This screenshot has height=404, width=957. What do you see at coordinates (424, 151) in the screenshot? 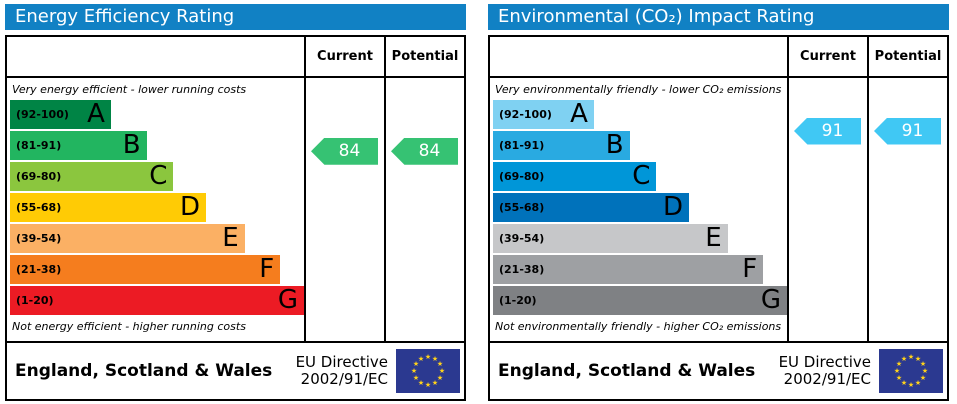
I see `potential-rating-arrow: 84` at bounding box center [424, 151].